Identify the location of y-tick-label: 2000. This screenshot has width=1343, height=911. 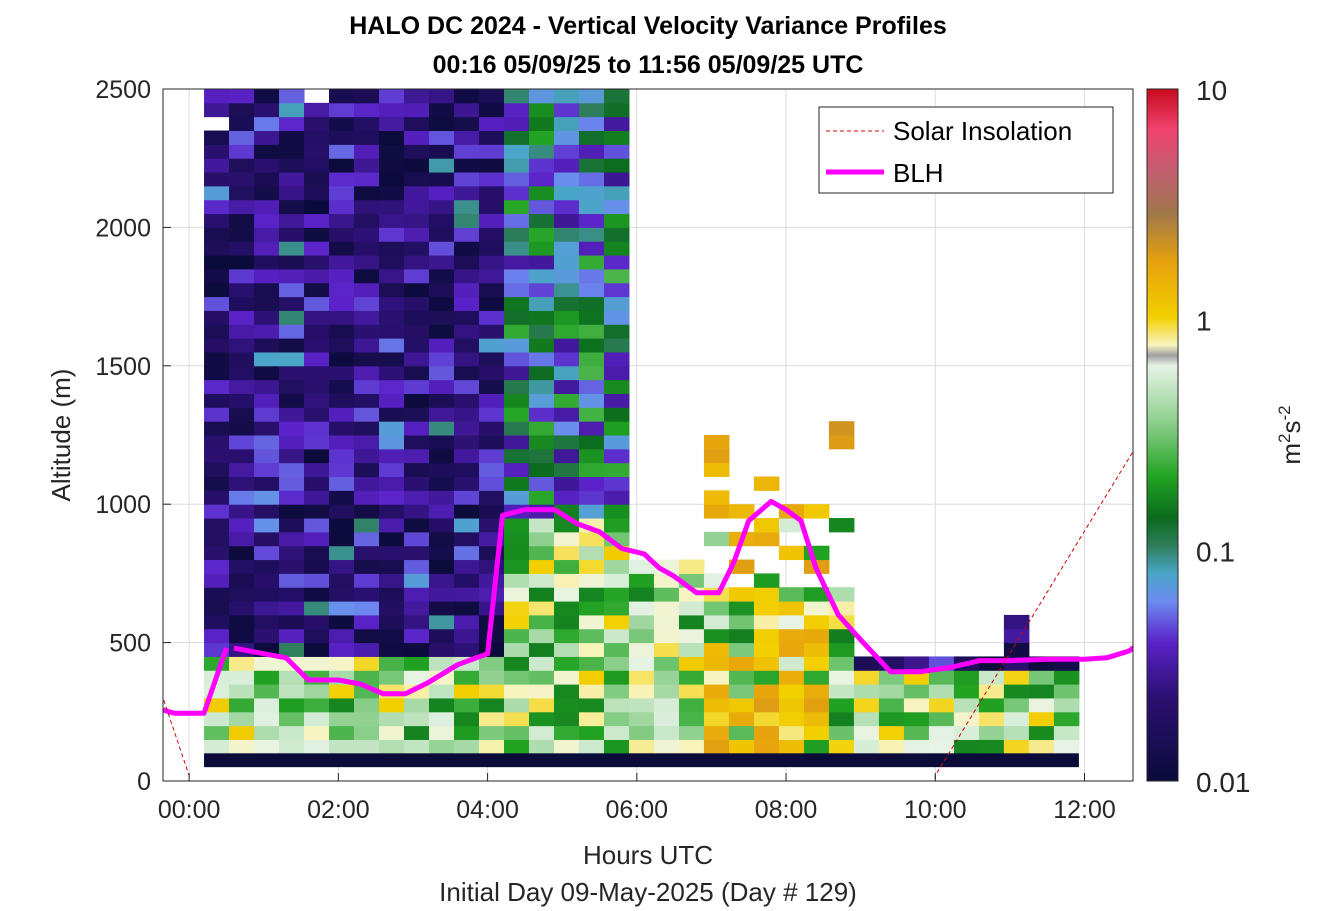
(123, 228).